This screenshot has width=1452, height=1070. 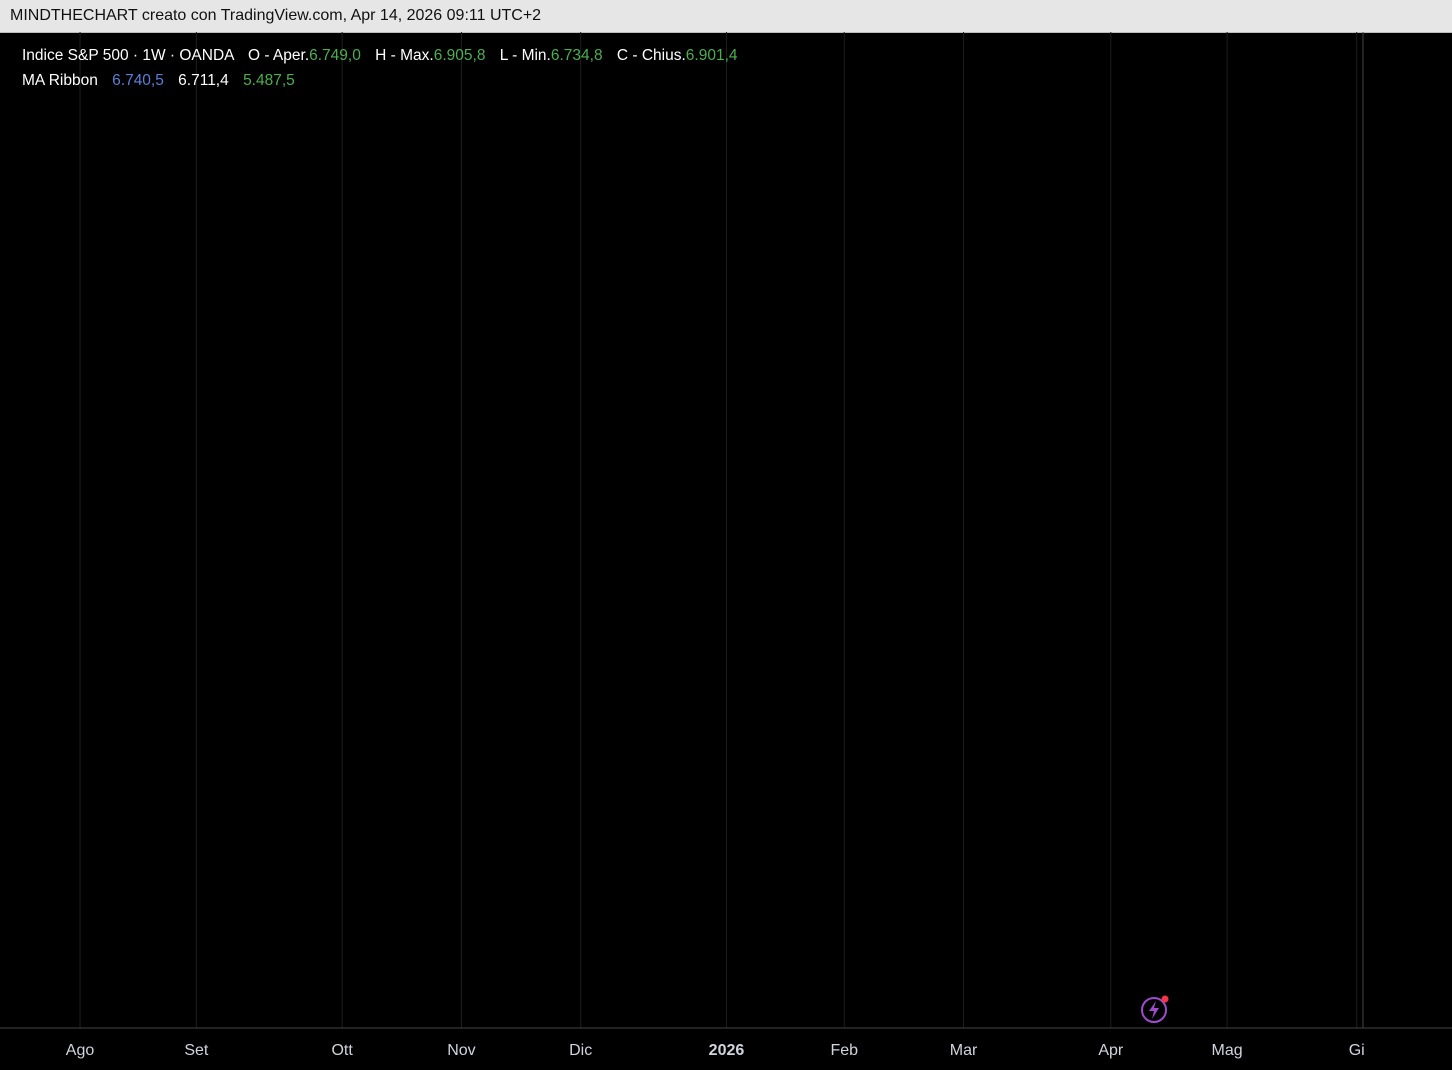 What do you see at coordinates (1111, 1050) in the screenshot?
I see `x-tick-label: Apr` at bounding box center [1111, 1050].